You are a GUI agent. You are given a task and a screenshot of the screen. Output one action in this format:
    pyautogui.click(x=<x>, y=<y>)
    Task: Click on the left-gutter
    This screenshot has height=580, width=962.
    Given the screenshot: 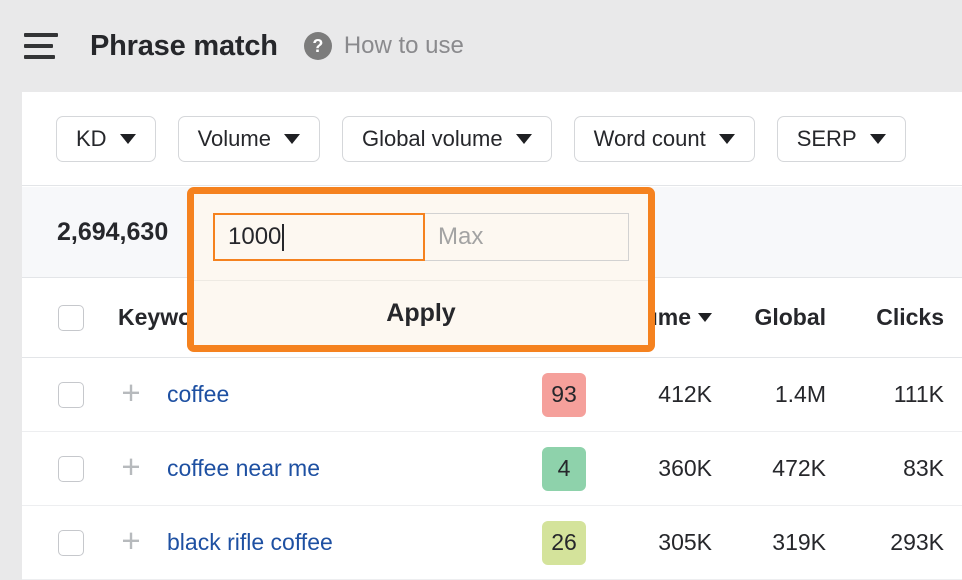 What is the action you would take?
    pyautogui.click(x=11, y=336)
    